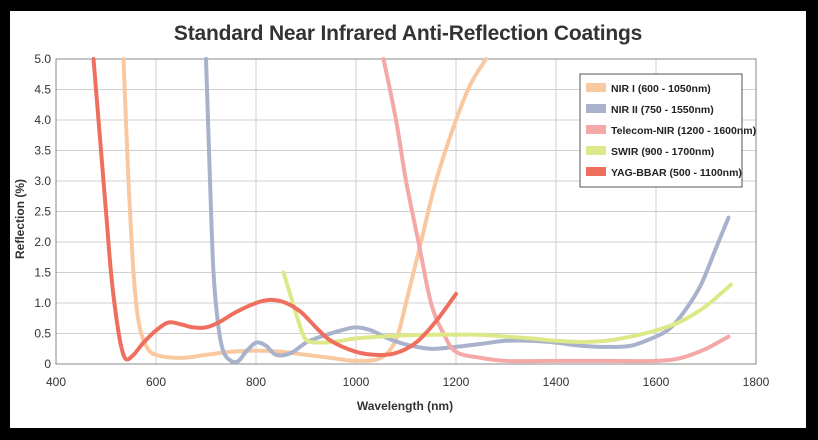  Describe the element at coordinates (683, 131) in the screenshot. I see `legend-label: Telecom-NIR (1200 - 1600nm)` at that location.